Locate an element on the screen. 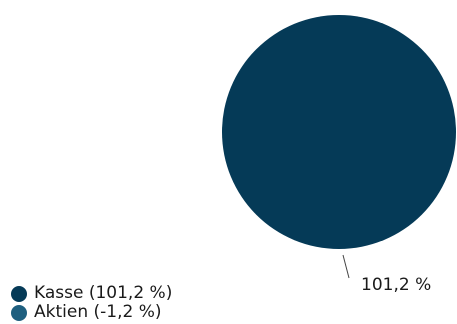  legend-item-aktien: Aktien (-1,2 %) is located at coordinates (91, 312).